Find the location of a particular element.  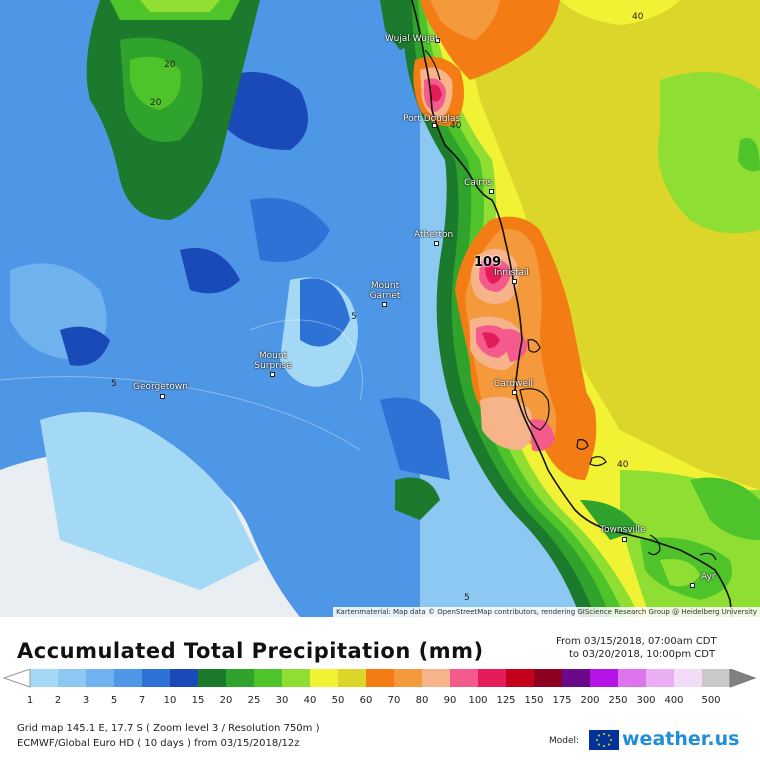

legend-title: Accumulated Total Precipitation (mm) is located at coordinates (250, 651).